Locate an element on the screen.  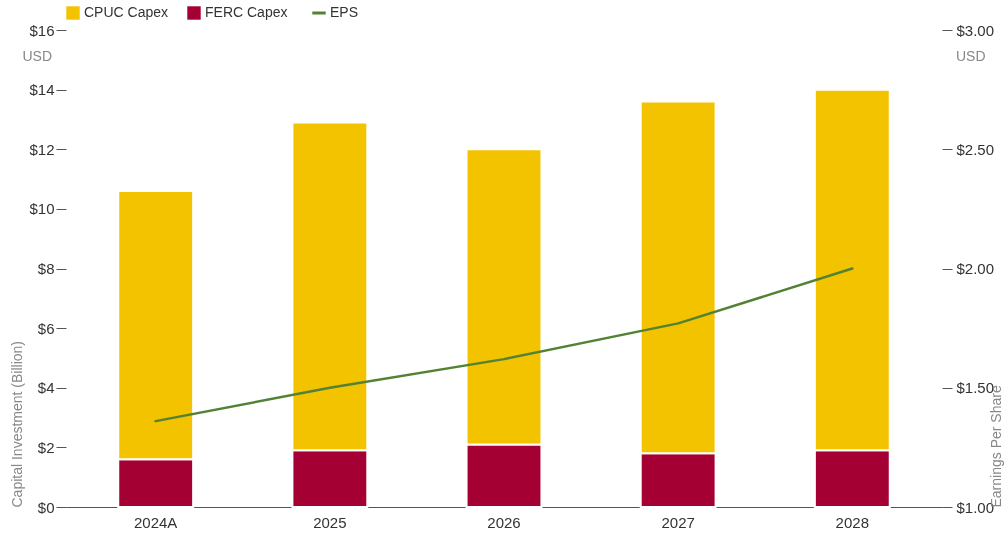
y-tick-label: $0 is located at coordinates (46, 507).